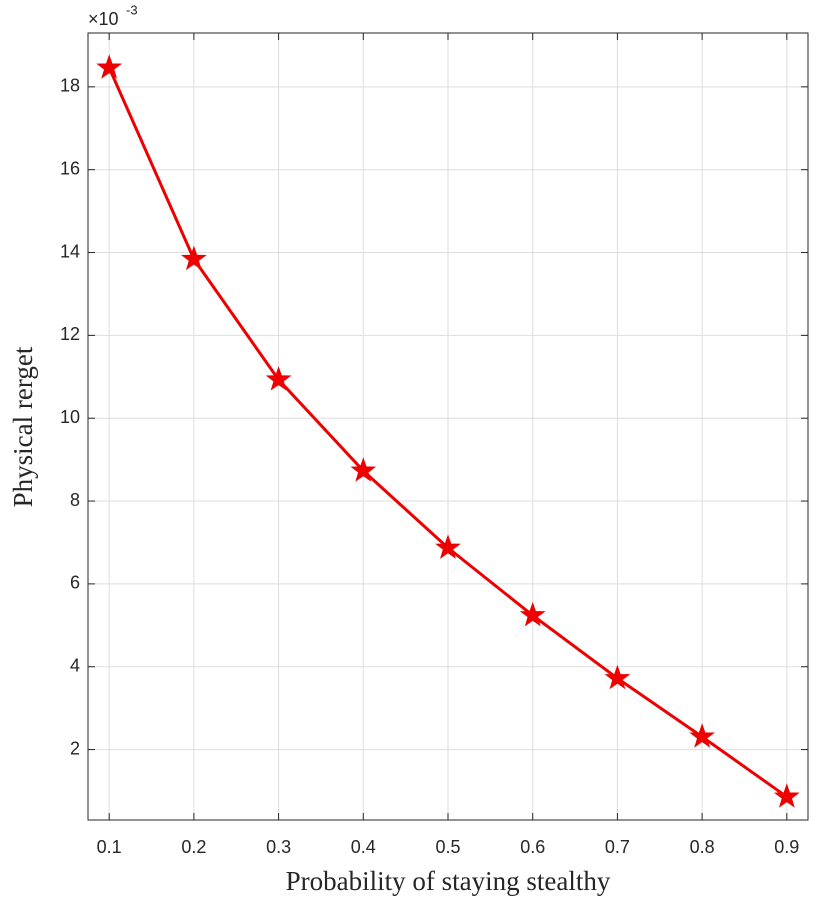 This screenshot has height=900, width=830. Describe the element at coordinates (70, 417) in the screenshot. I see `y-tick-label: 10` at that location.